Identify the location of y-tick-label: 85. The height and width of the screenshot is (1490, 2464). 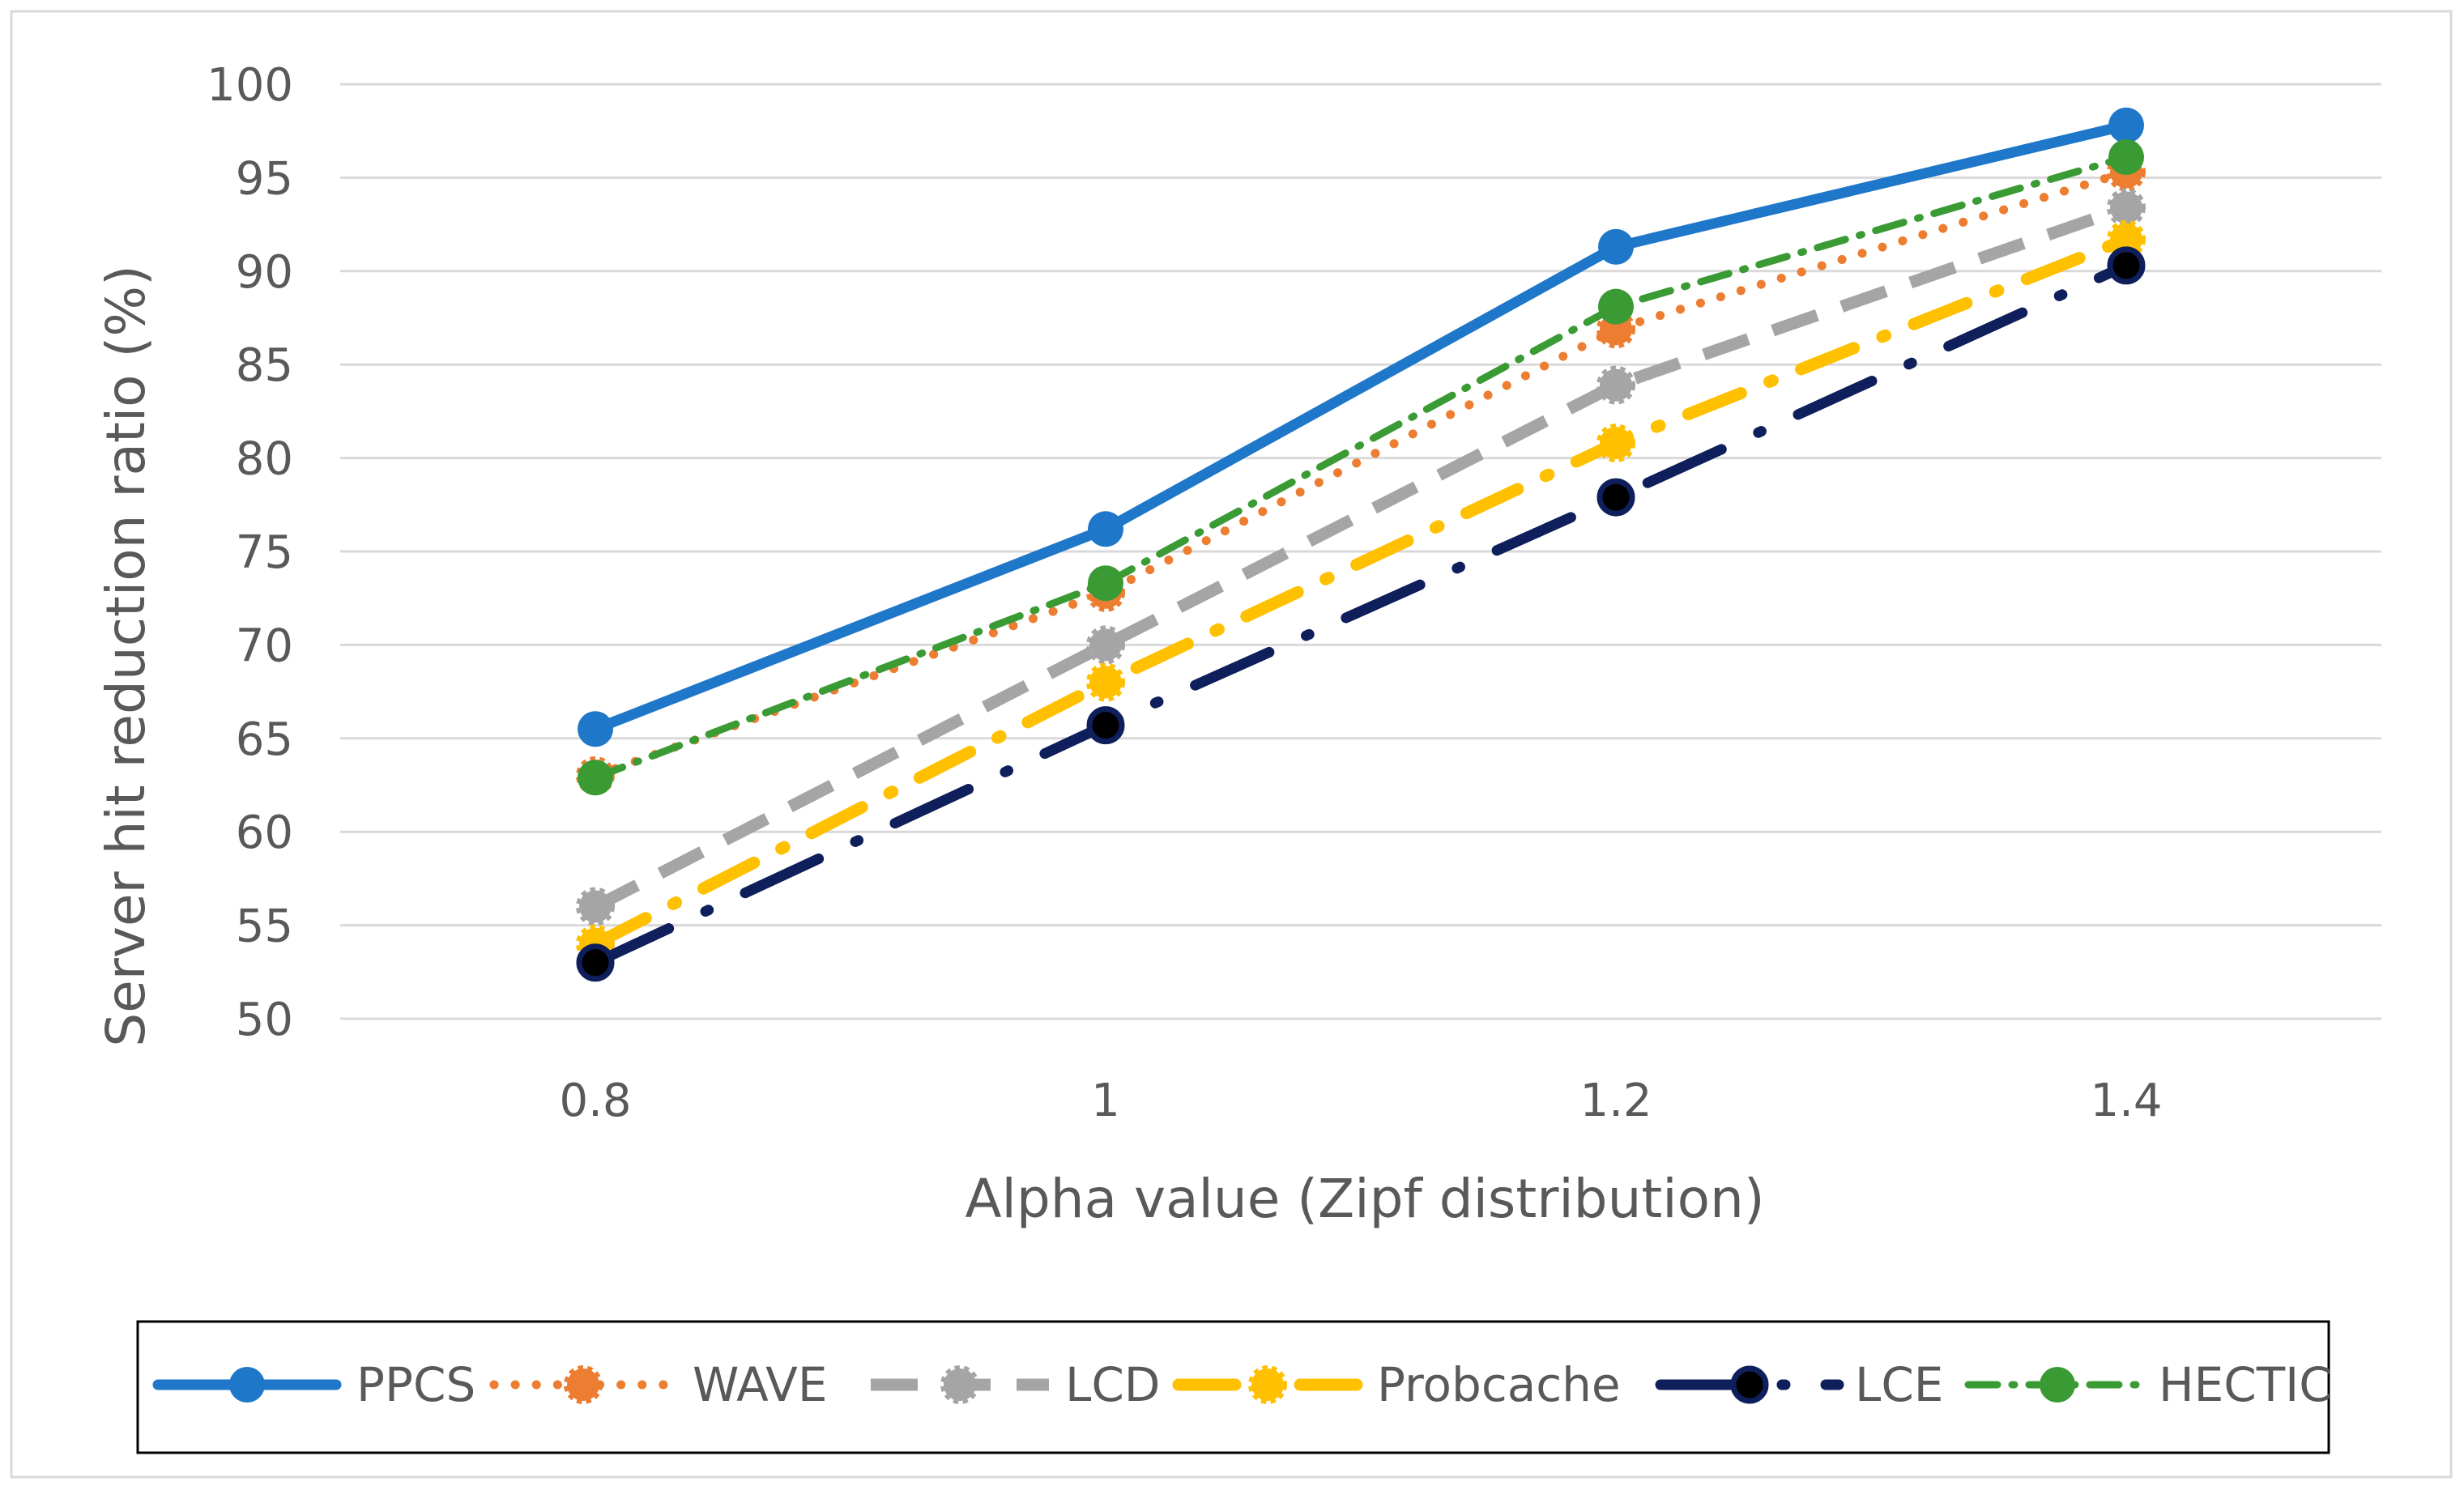
(264, 366).